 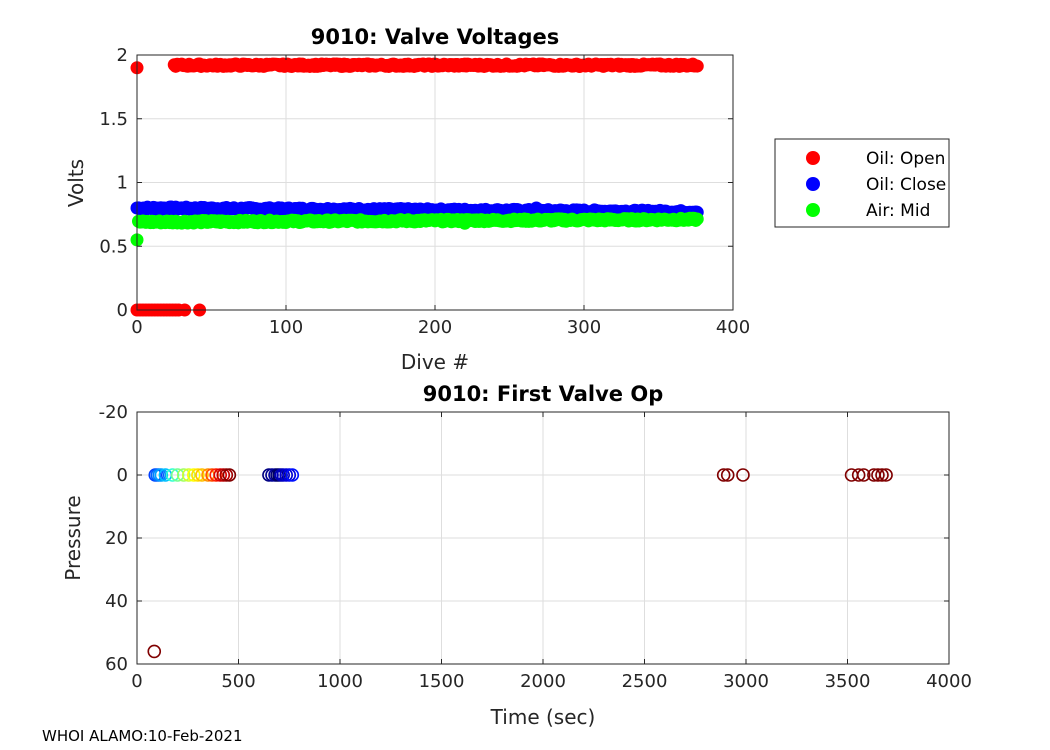 I want to click on valve-op-xtick-label: 4000, so click(x=949, y=681).